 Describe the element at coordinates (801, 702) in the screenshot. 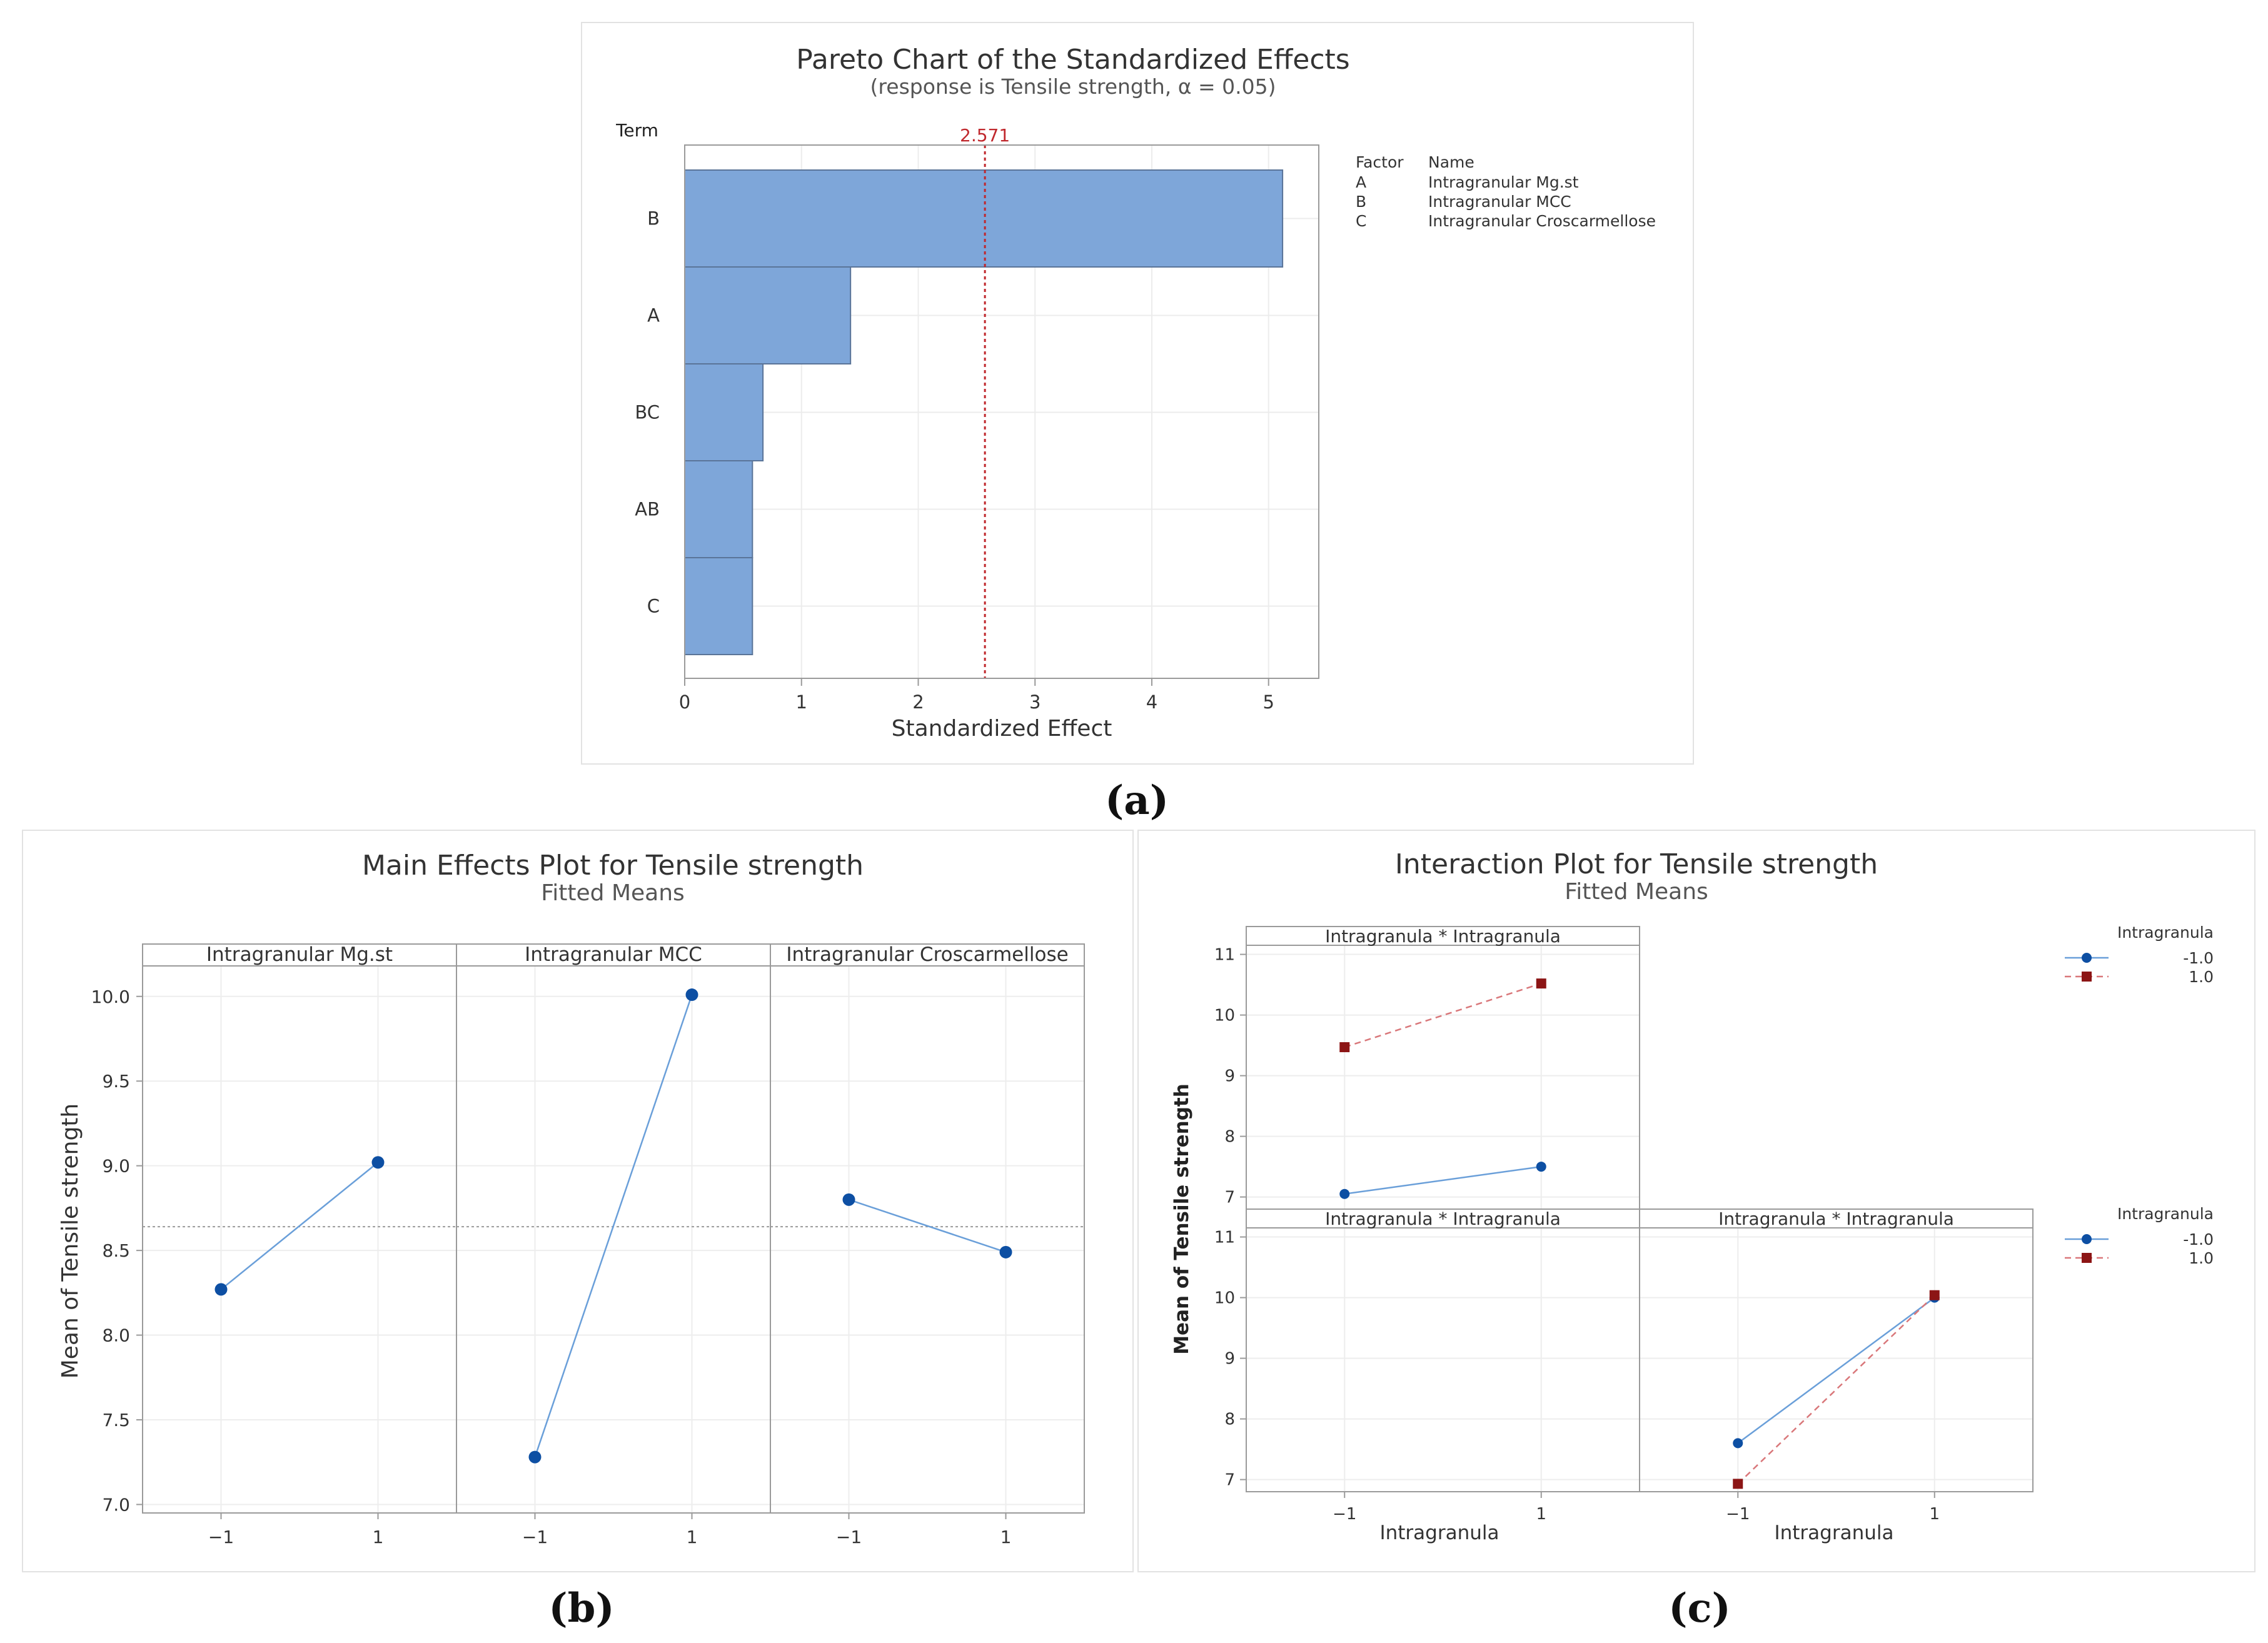

I see `pareto-x-tick-label: 1` at that location.